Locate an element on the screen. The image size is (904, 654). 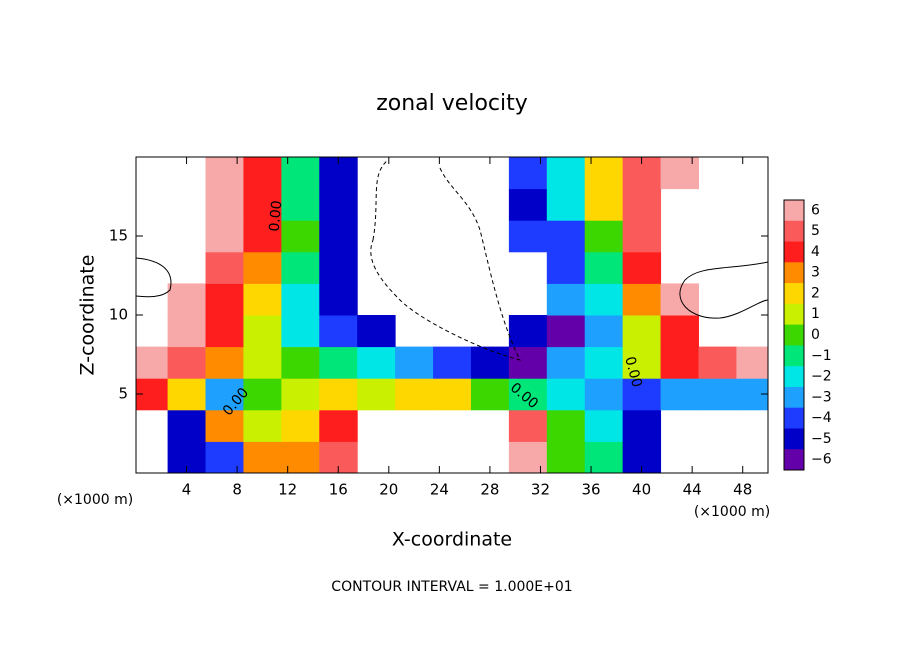
x-tick-label: 32 is located at coordinates (540, 490).